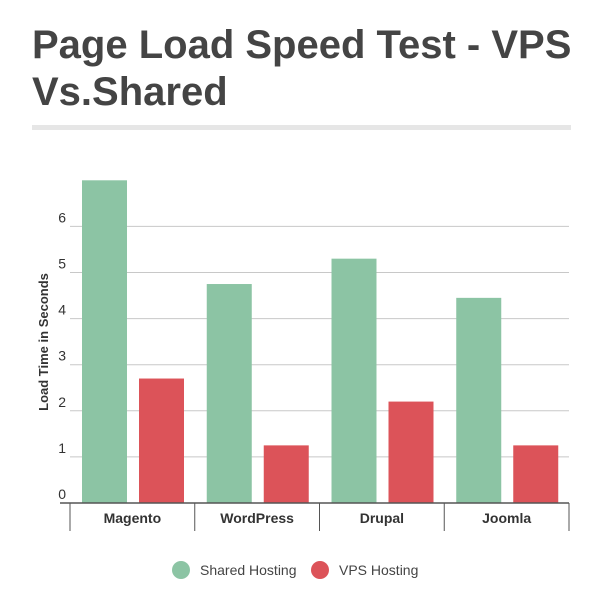 The width and height of the screenshot is (600, 600). What do you see at coordinates (62, 402) in the screenshot?
I see `y-tick-label: 2` at bounding box center [62, 402].